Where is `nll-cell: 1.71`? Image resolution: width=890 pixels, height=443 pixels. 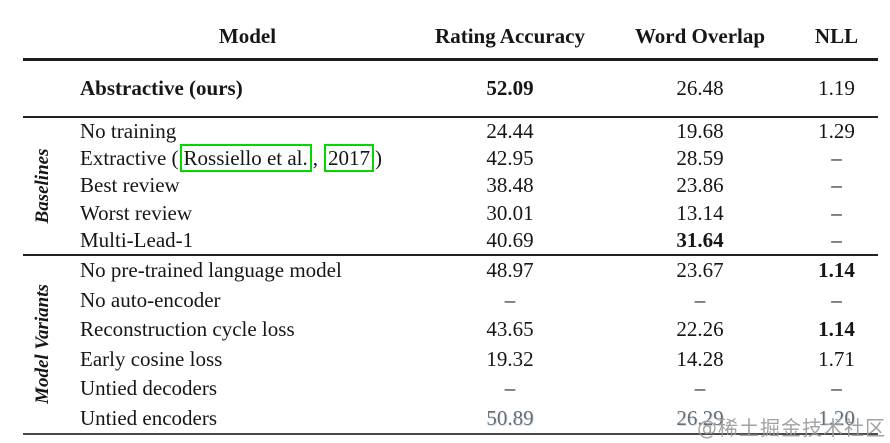 nll-cell: 1.71 is located at coordinates (836, 358).